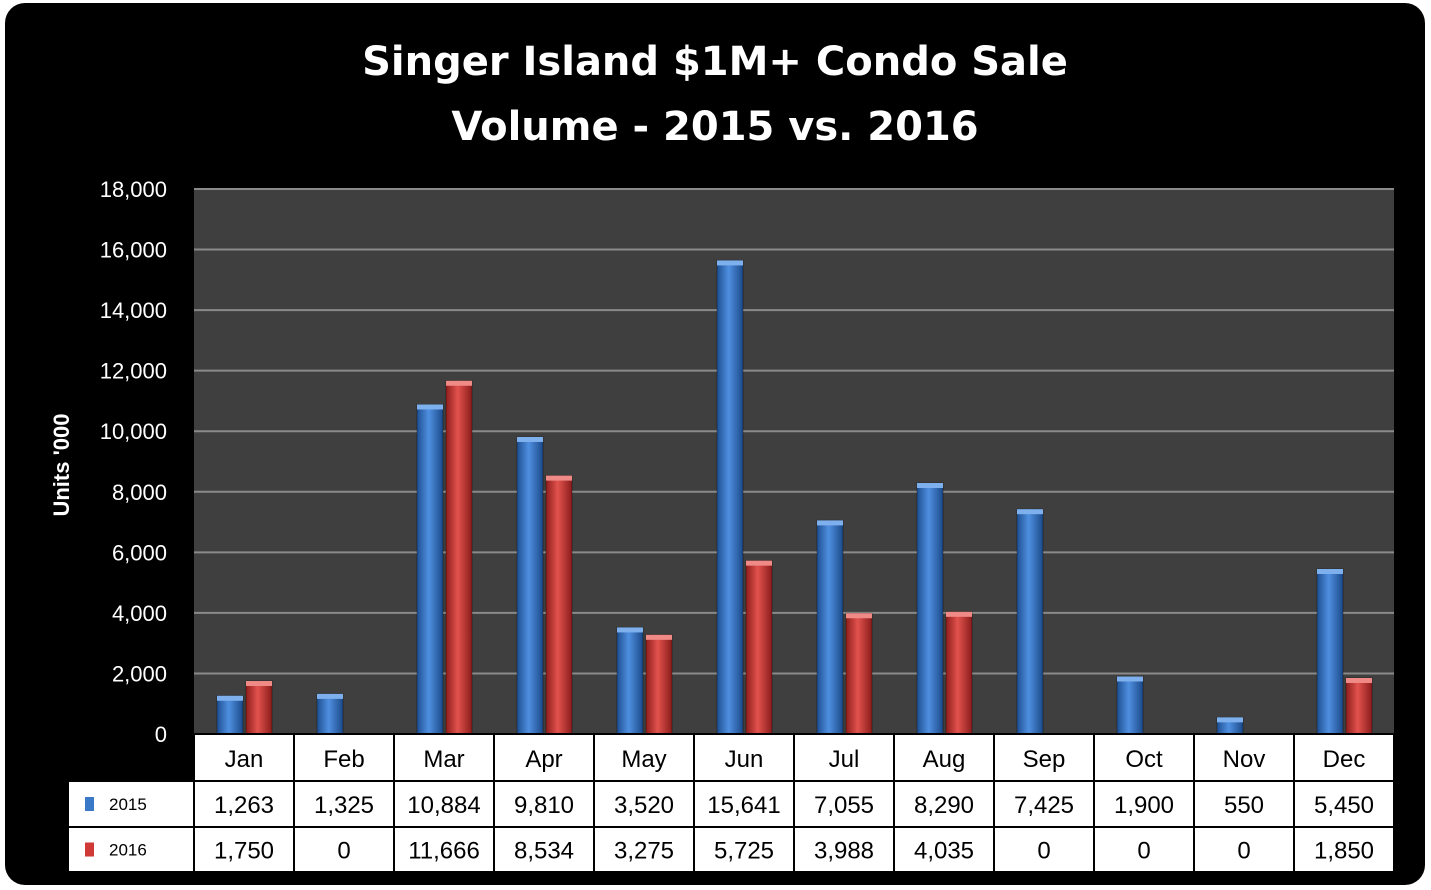  Describe the element at coordinates (744, 759) in the screenshot. I see `x-category-jun: Jun` at that location.